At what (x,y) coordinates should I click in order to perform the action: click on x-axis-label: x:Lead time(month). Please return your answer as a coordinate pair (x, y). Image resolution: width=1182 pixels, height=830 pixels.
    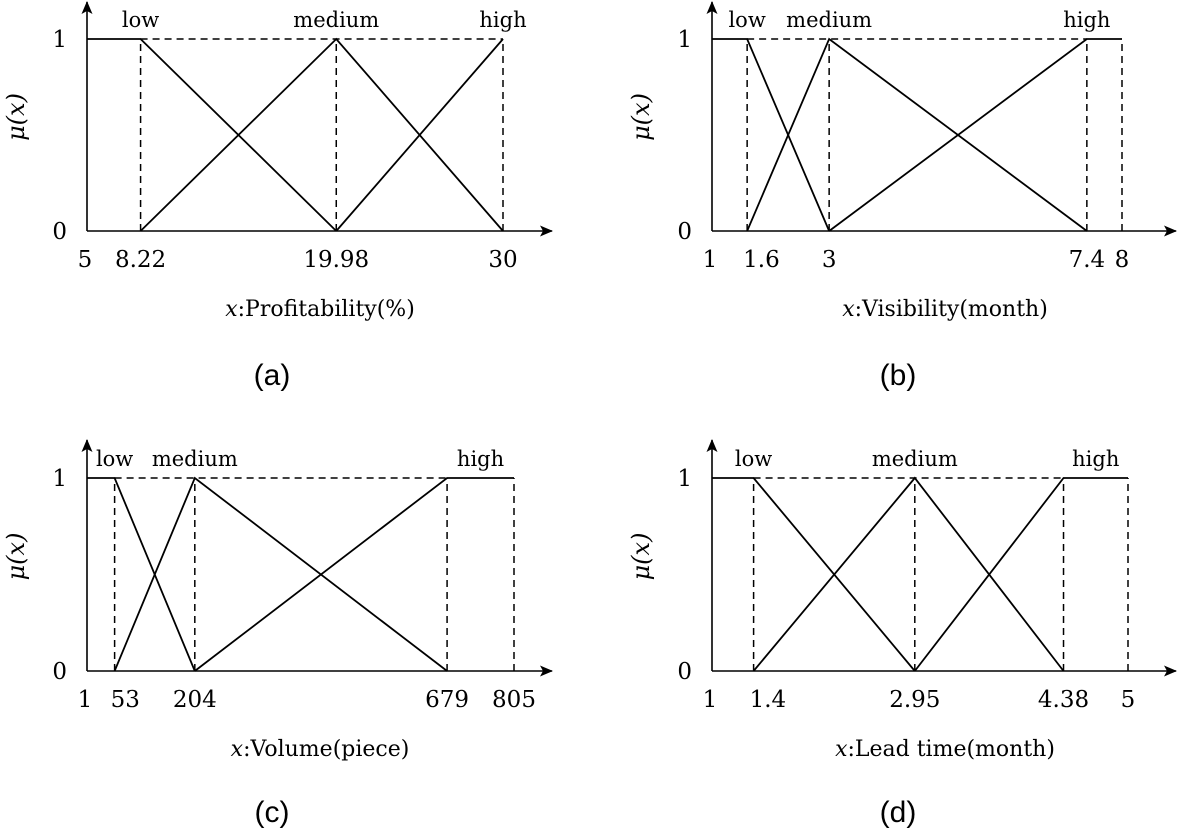
    Looking at the image, I should click on (945, 749).